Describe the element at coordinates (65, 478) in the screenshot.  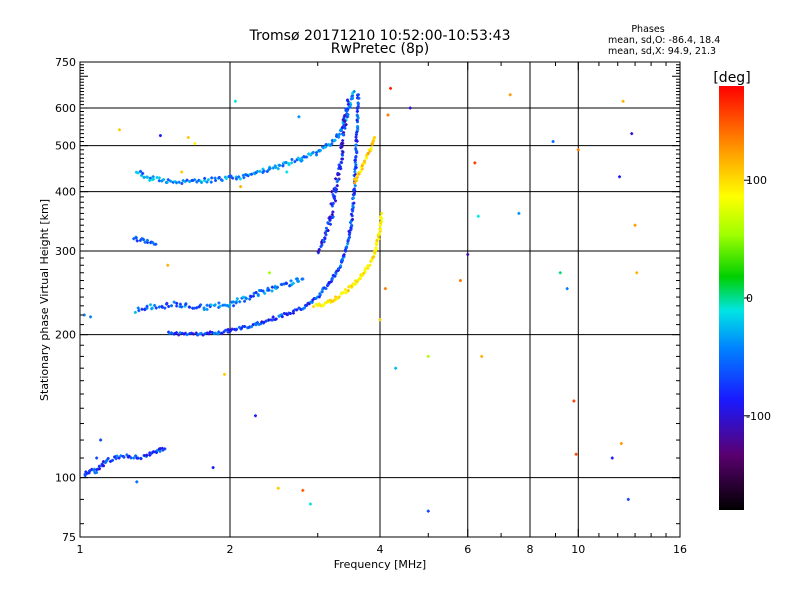
I see `y-tick-label: 100` at that location.